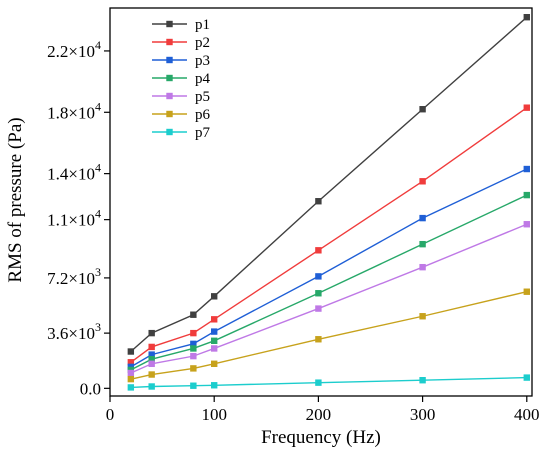 This screenshot has height=456, width=550. Describe the element at coordinates (74, 110) in the screenshot. I see `y-tick-label: 1.8×10⁴` at that location.